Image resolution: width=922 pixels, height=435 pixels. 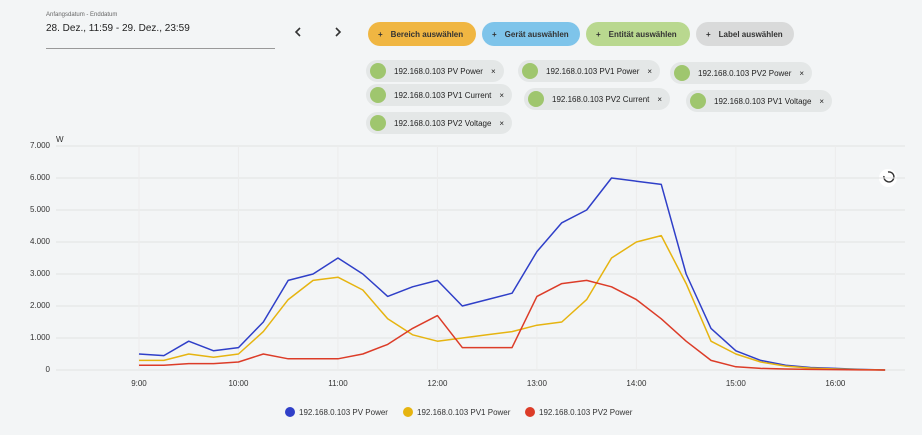 What do you see at coordinates (437, 383) in the screenshot?
I see `x-tick-label: 12:00` at bounding box center [437, 383].